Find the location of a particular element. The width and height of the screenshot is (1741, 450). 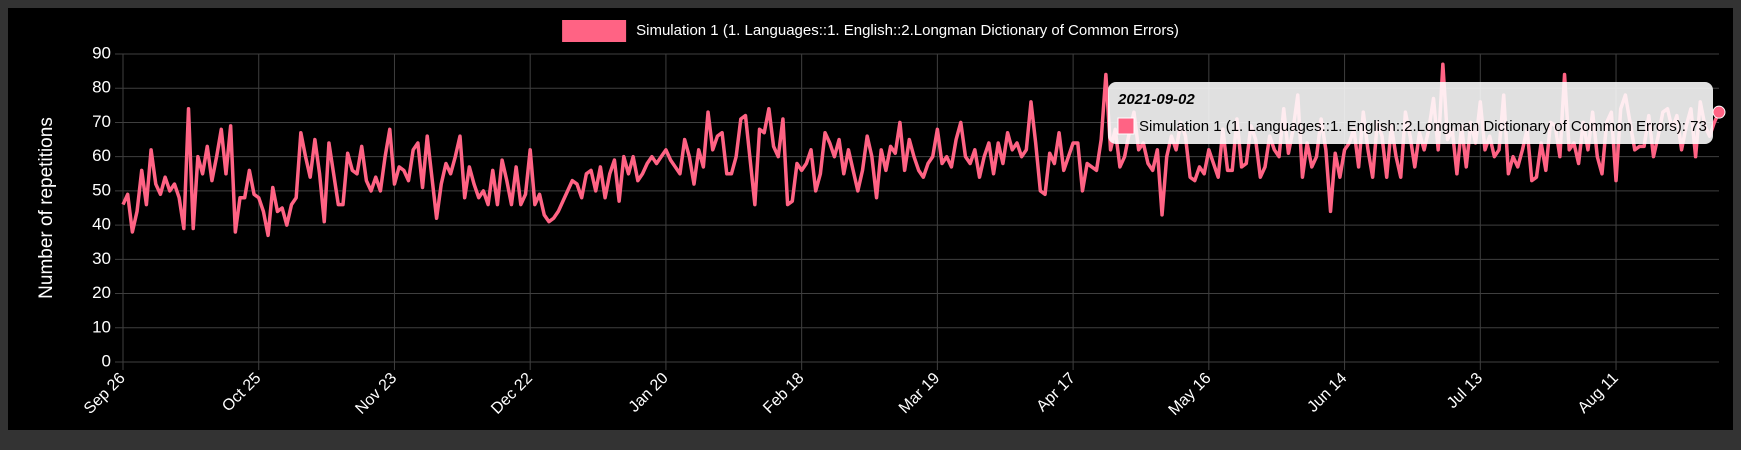

tooltip-swatch is located at coordinates (1126, 126).